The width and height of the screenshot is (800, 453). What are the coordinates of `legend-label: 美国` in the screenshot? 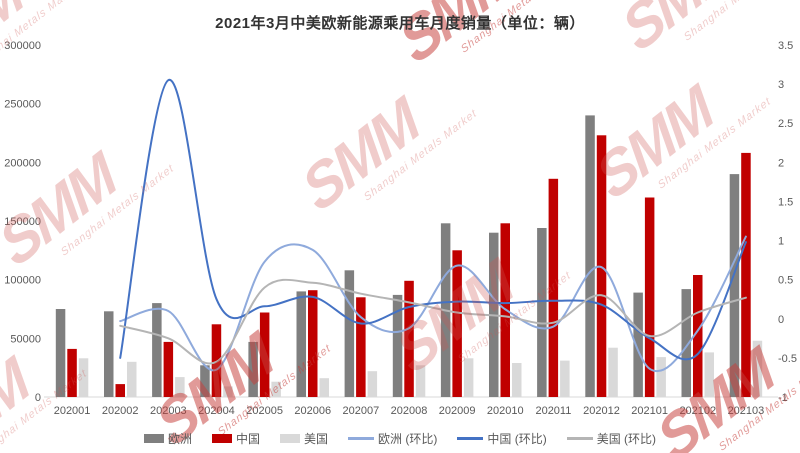 It's located at (316, 439).